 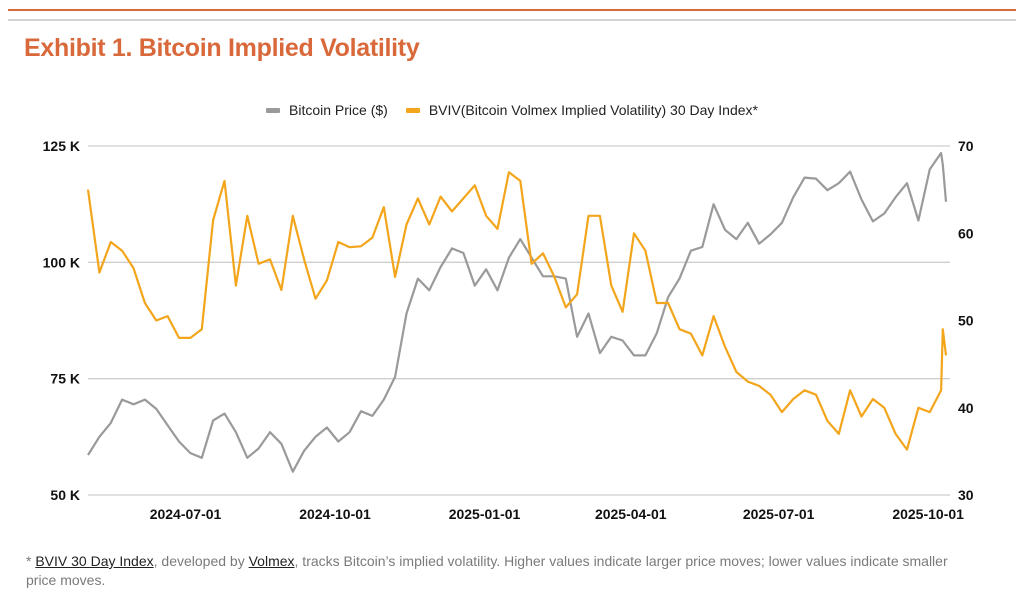 What do you see at coordinates (485, 514) in the screenshot?
I see `x-tick-label: 2025-01-01` at bounding box center [485, 514].